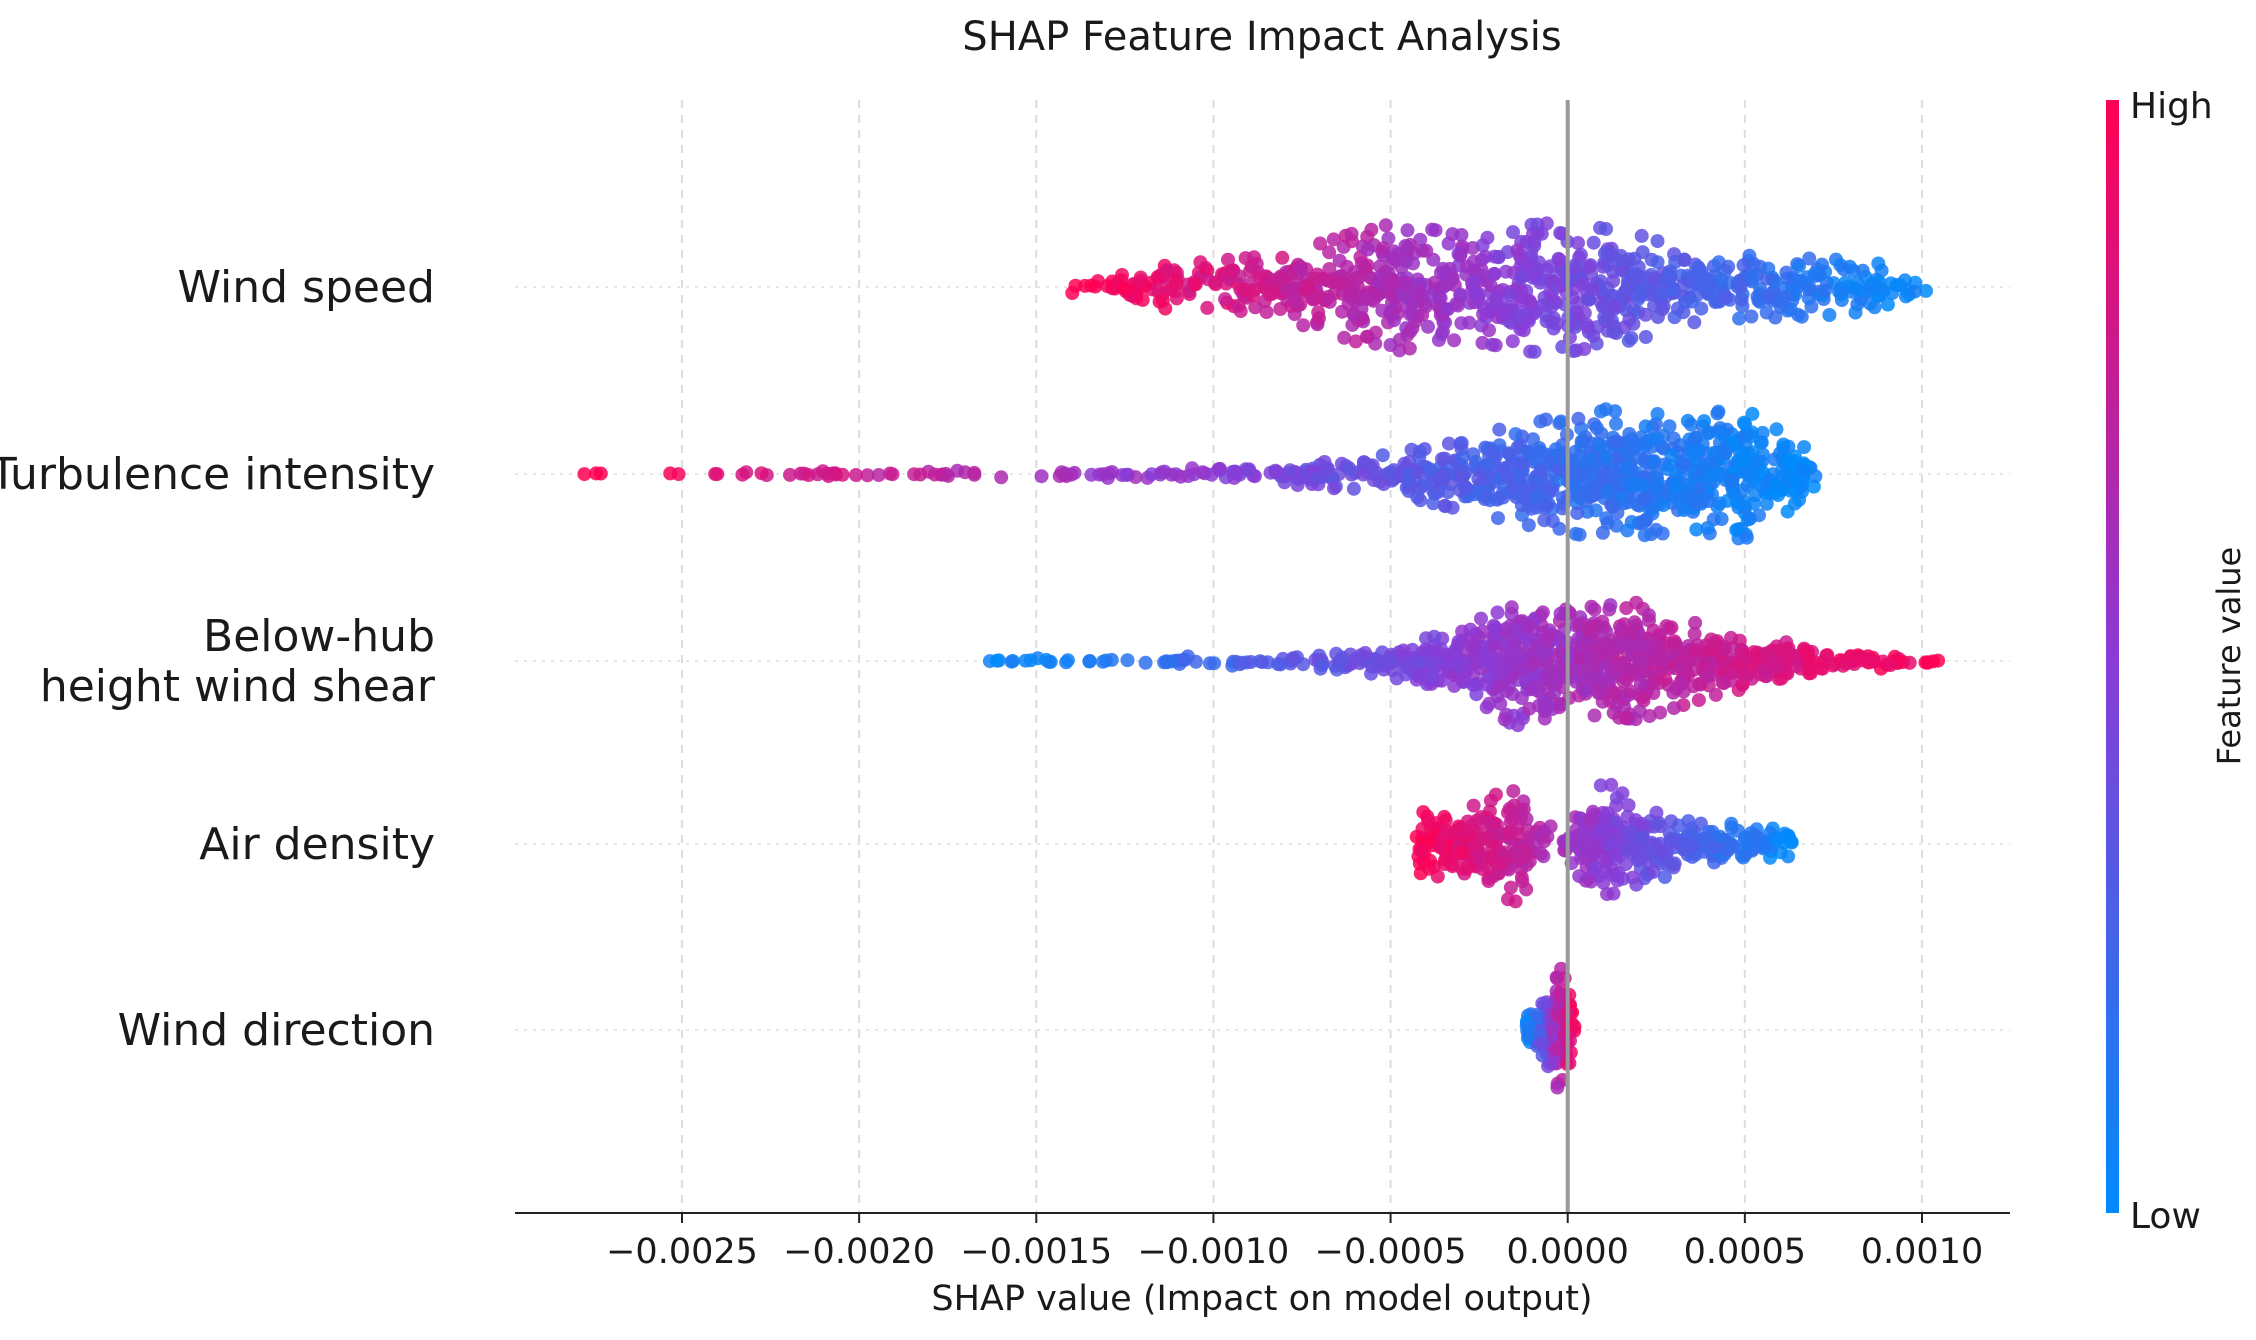 This screenshot has width=2256, height=1340. What do you see at coordinates (276, 1030) in the screenshot?
I see `feature-label: Wind direction` at bounding box center [276, 1030].